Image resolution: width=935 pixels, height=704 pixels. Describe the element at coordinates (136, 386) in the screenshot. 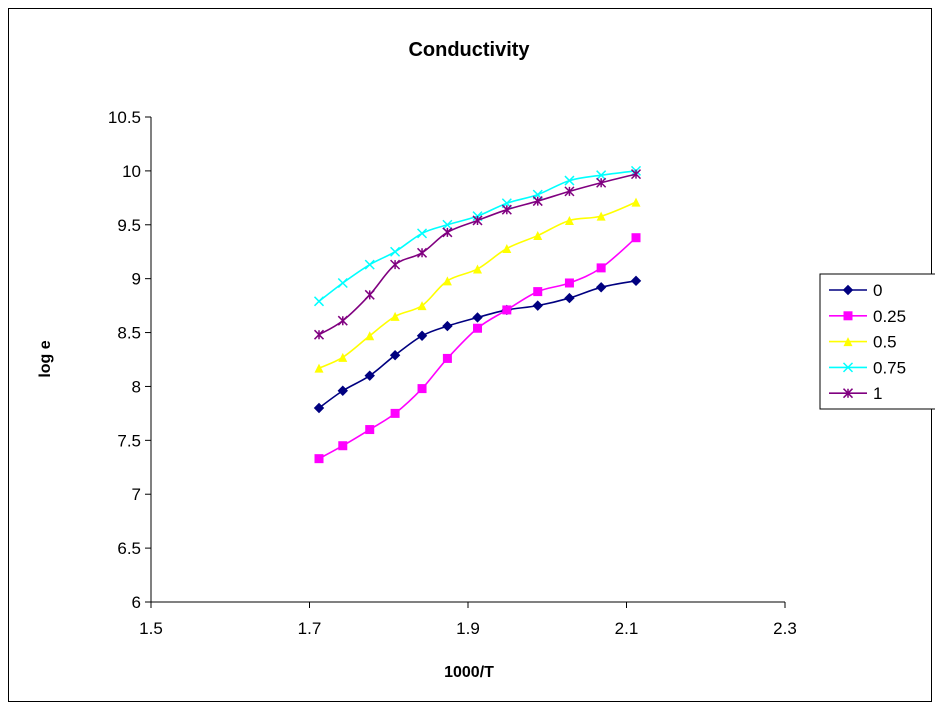

I see `y-tick-label: 8` at that location.